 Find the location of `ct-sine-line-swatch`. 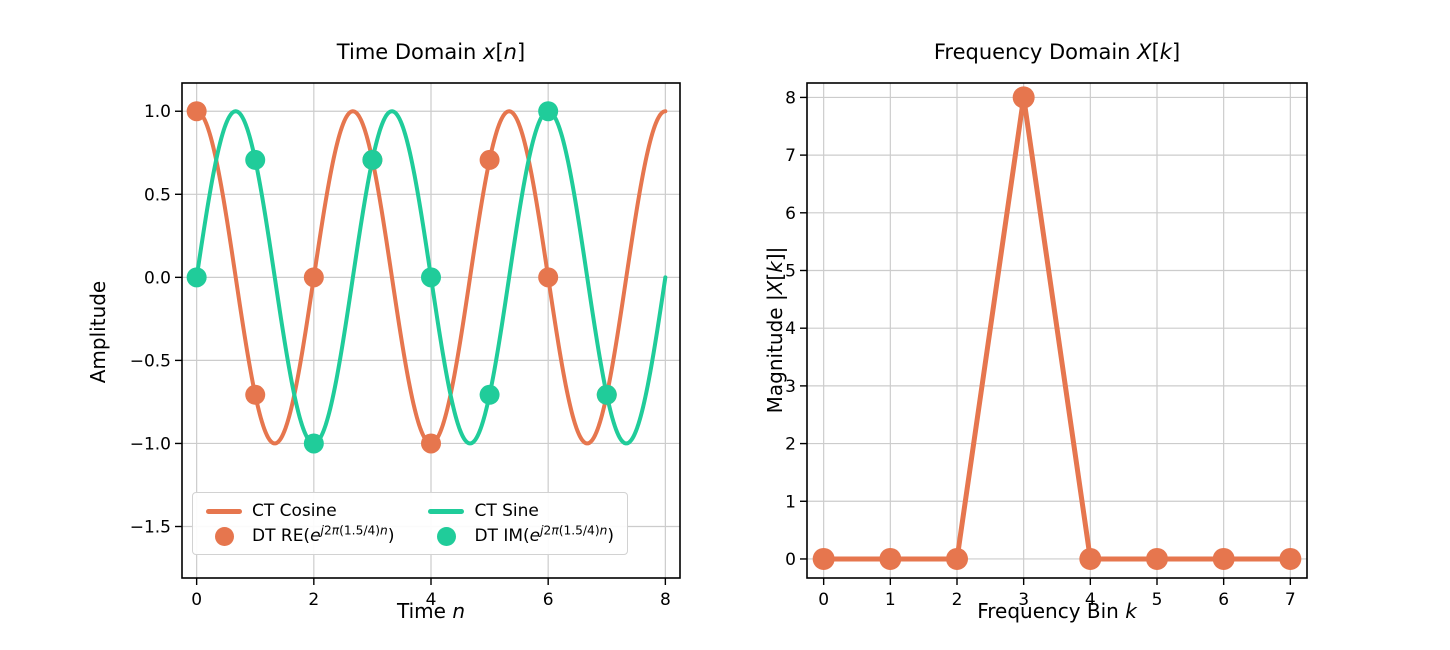

ct-sine-line-swatch is located at coordinates (446, 511).